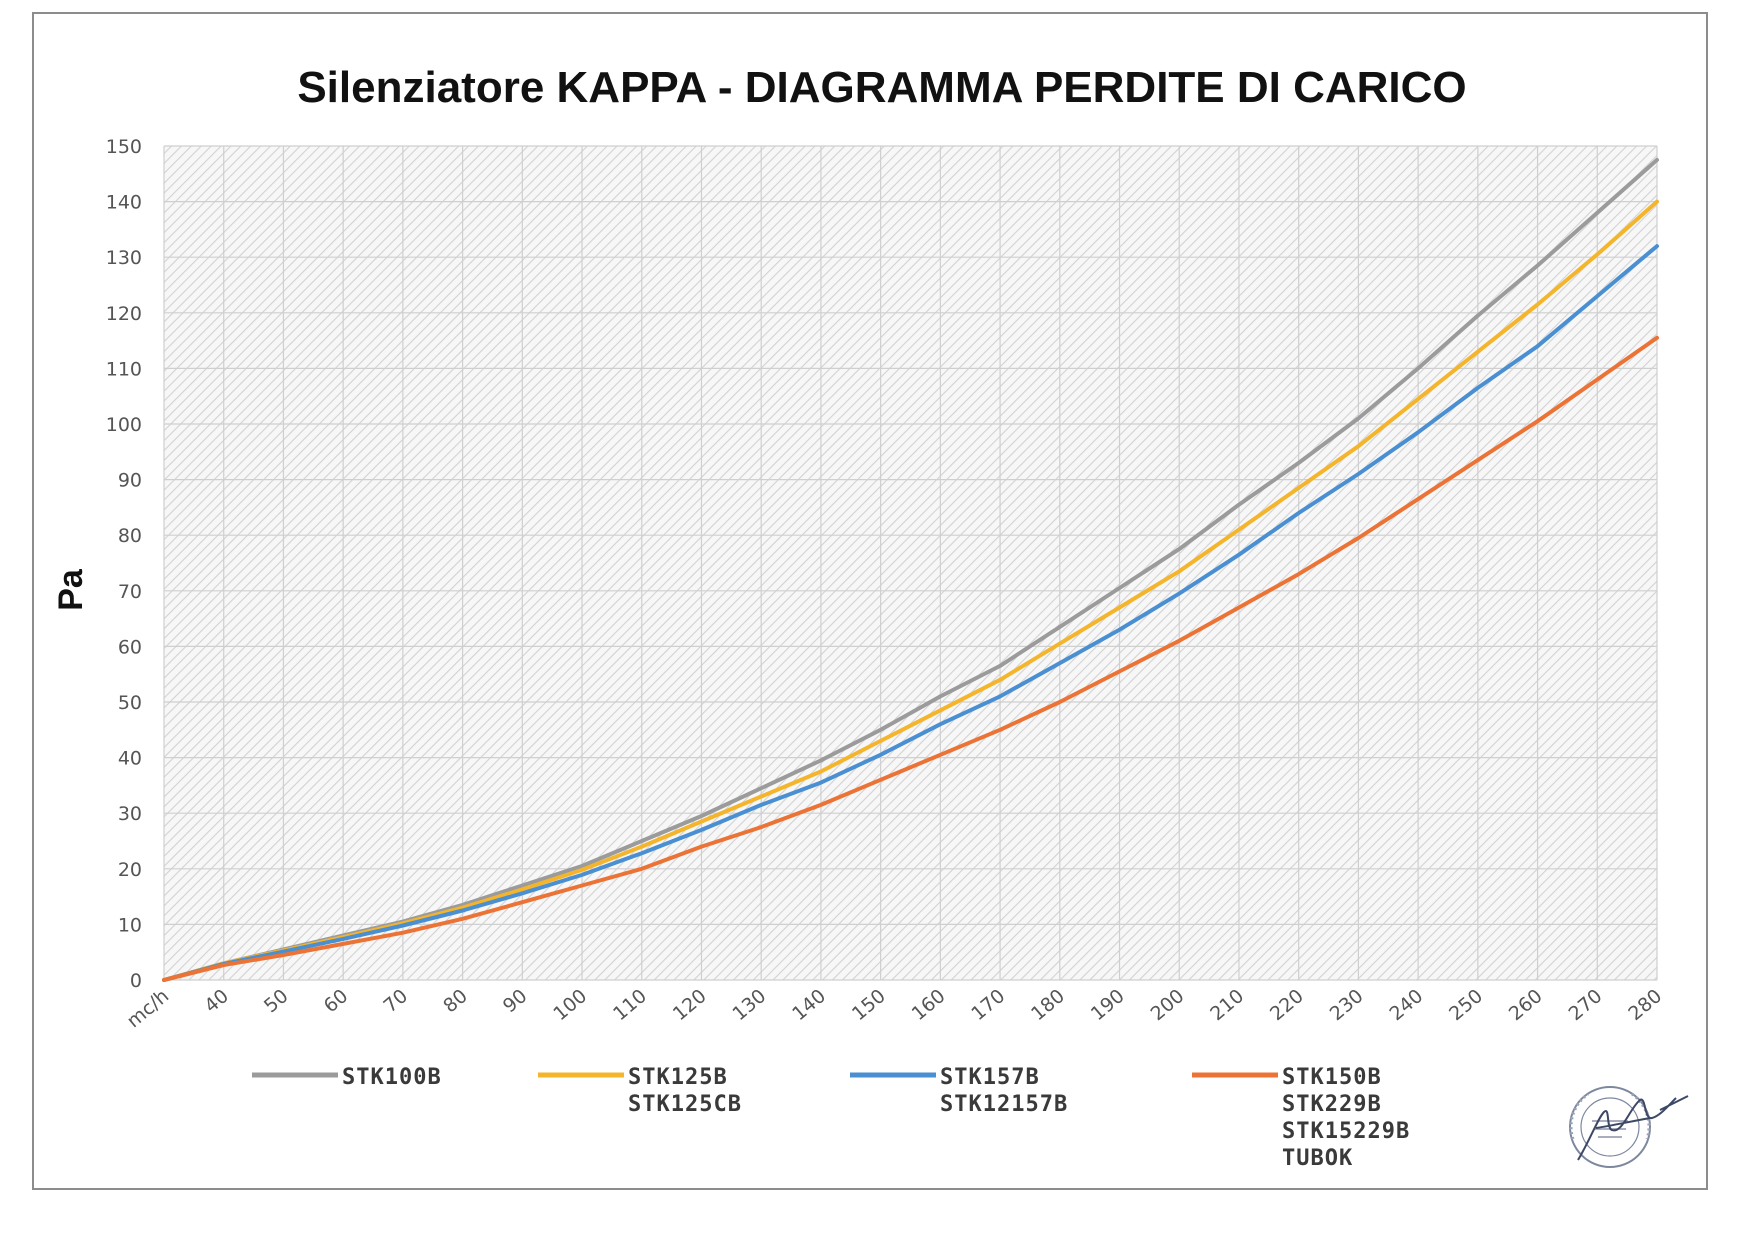  Describe the element at coordinates (1526, 1005) in the screenshot. I see `x-tick-label: 260` at that location.